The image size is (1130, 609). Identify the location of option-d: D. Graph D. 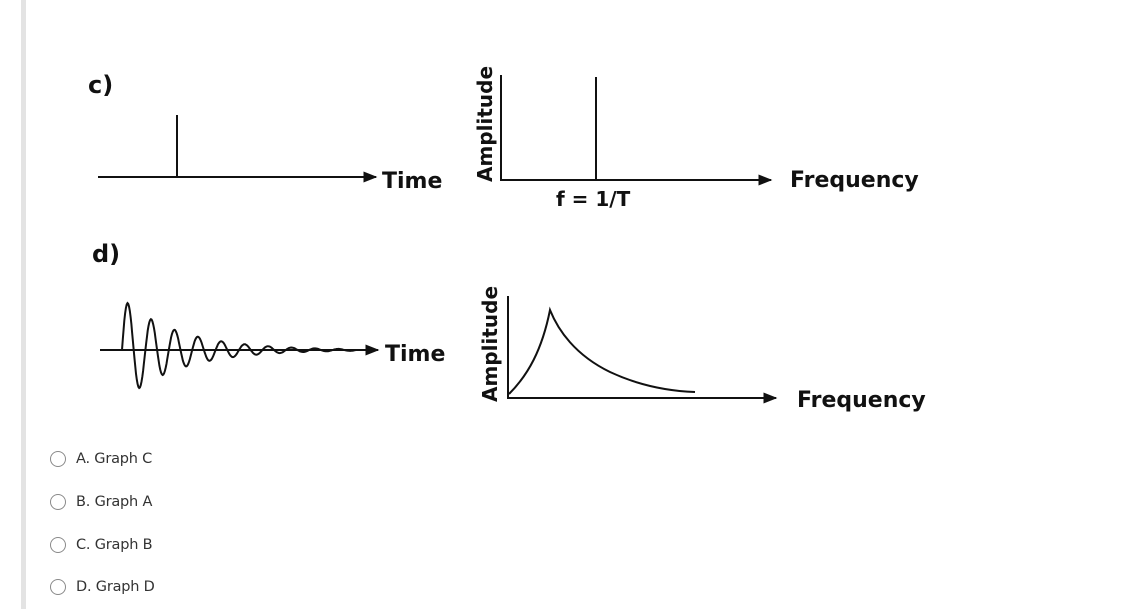
(250, 587).